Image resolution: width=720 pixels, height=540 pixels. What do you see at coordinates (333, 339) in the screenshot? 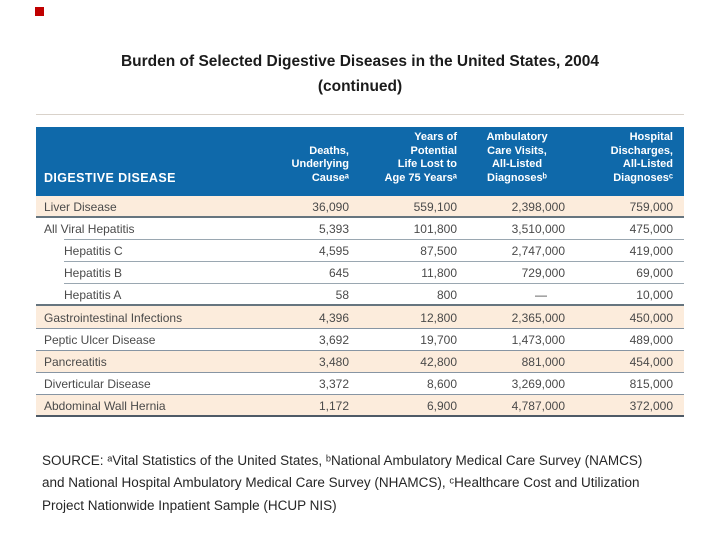
I see `cell-deaths: 3,692` at bounding box center [333, 339].